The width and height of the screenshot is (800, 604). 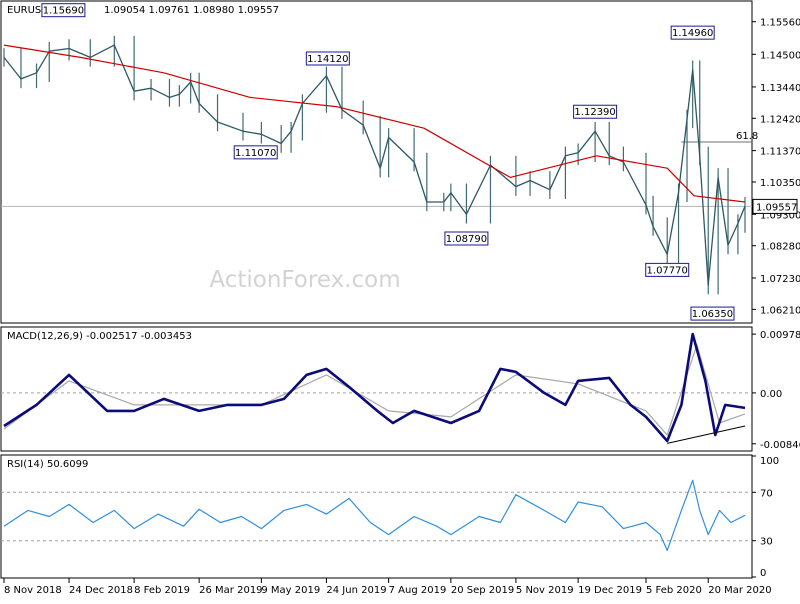 What do you see at coordinates (706, 434) in the screenshot?
I see `macd-trendline` at bounding box center [706, 434].